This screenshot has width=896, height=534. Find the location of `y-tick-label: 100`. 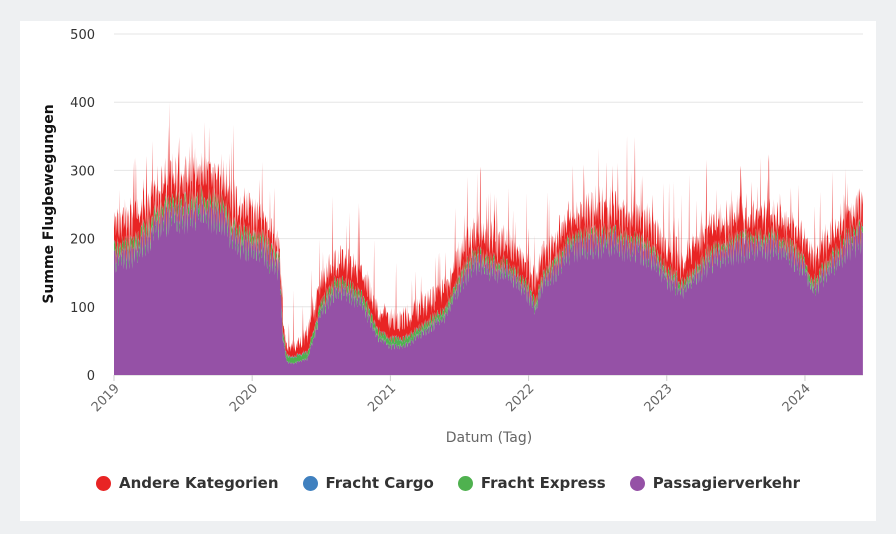

y-tick-label: 100 is located at coordinates (82, 308).